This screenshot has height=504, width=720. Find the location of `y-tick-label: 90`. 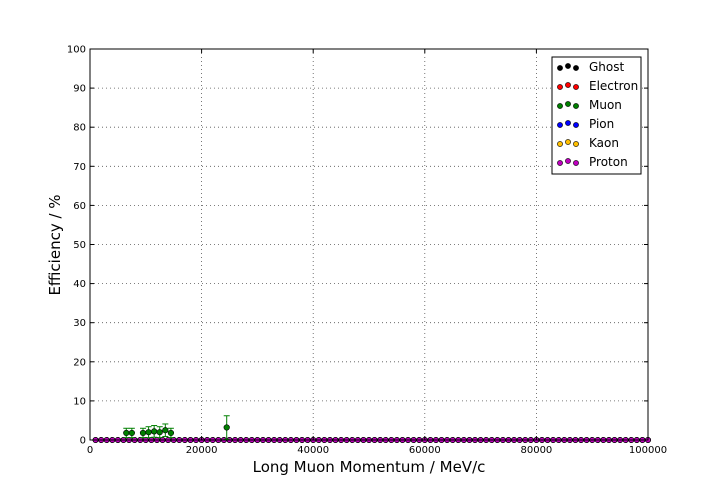

y-tick-label: 90 is located at coordinates (79, 89).